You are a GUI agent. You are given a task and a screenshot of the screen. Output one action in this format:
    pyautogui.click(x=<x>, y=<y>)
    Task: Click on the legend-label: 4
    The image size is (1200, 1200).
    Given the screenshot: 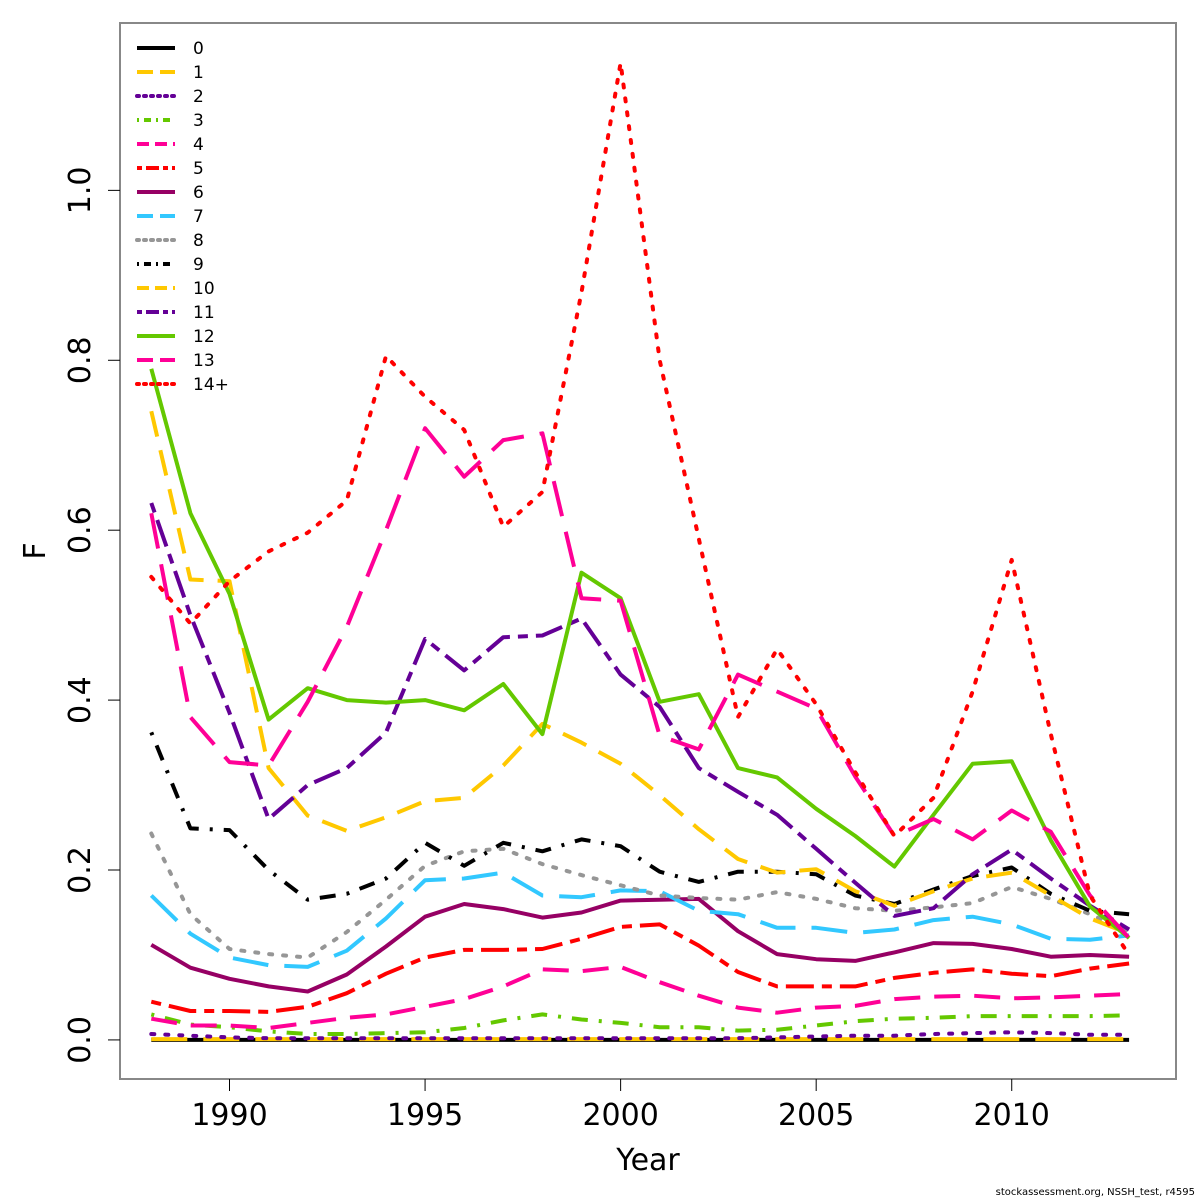 What is the action you would take?
    pyautogui.click(x=198, y=145)
    